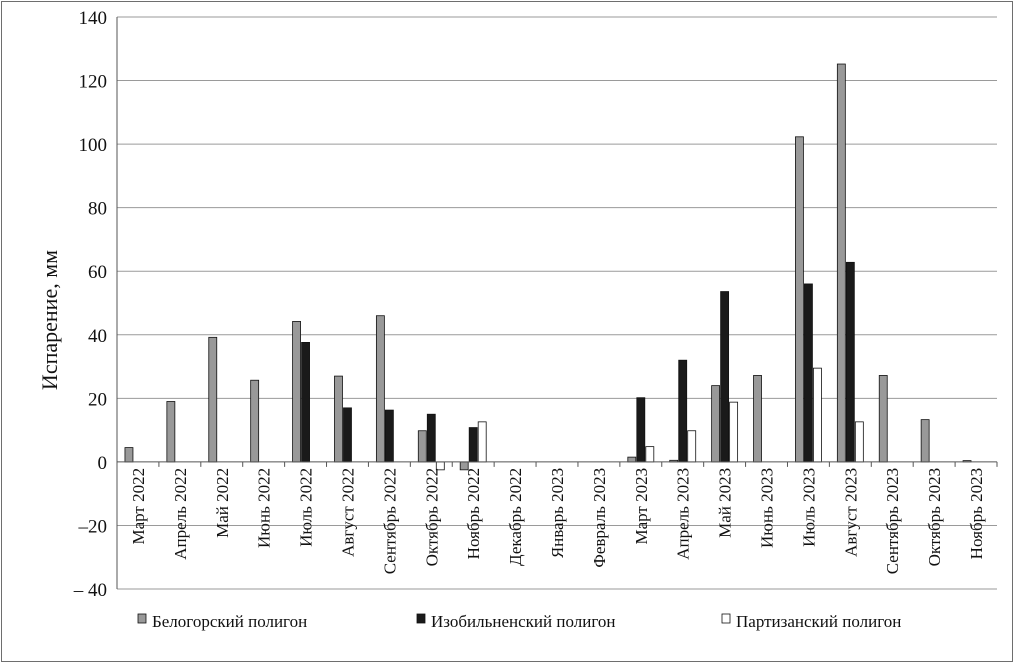 This screenshot has width=1016, height=665. Describe the element at coordinates (138, 506) in the screenshot. I see `x-category-label: Март 2022` at that location.